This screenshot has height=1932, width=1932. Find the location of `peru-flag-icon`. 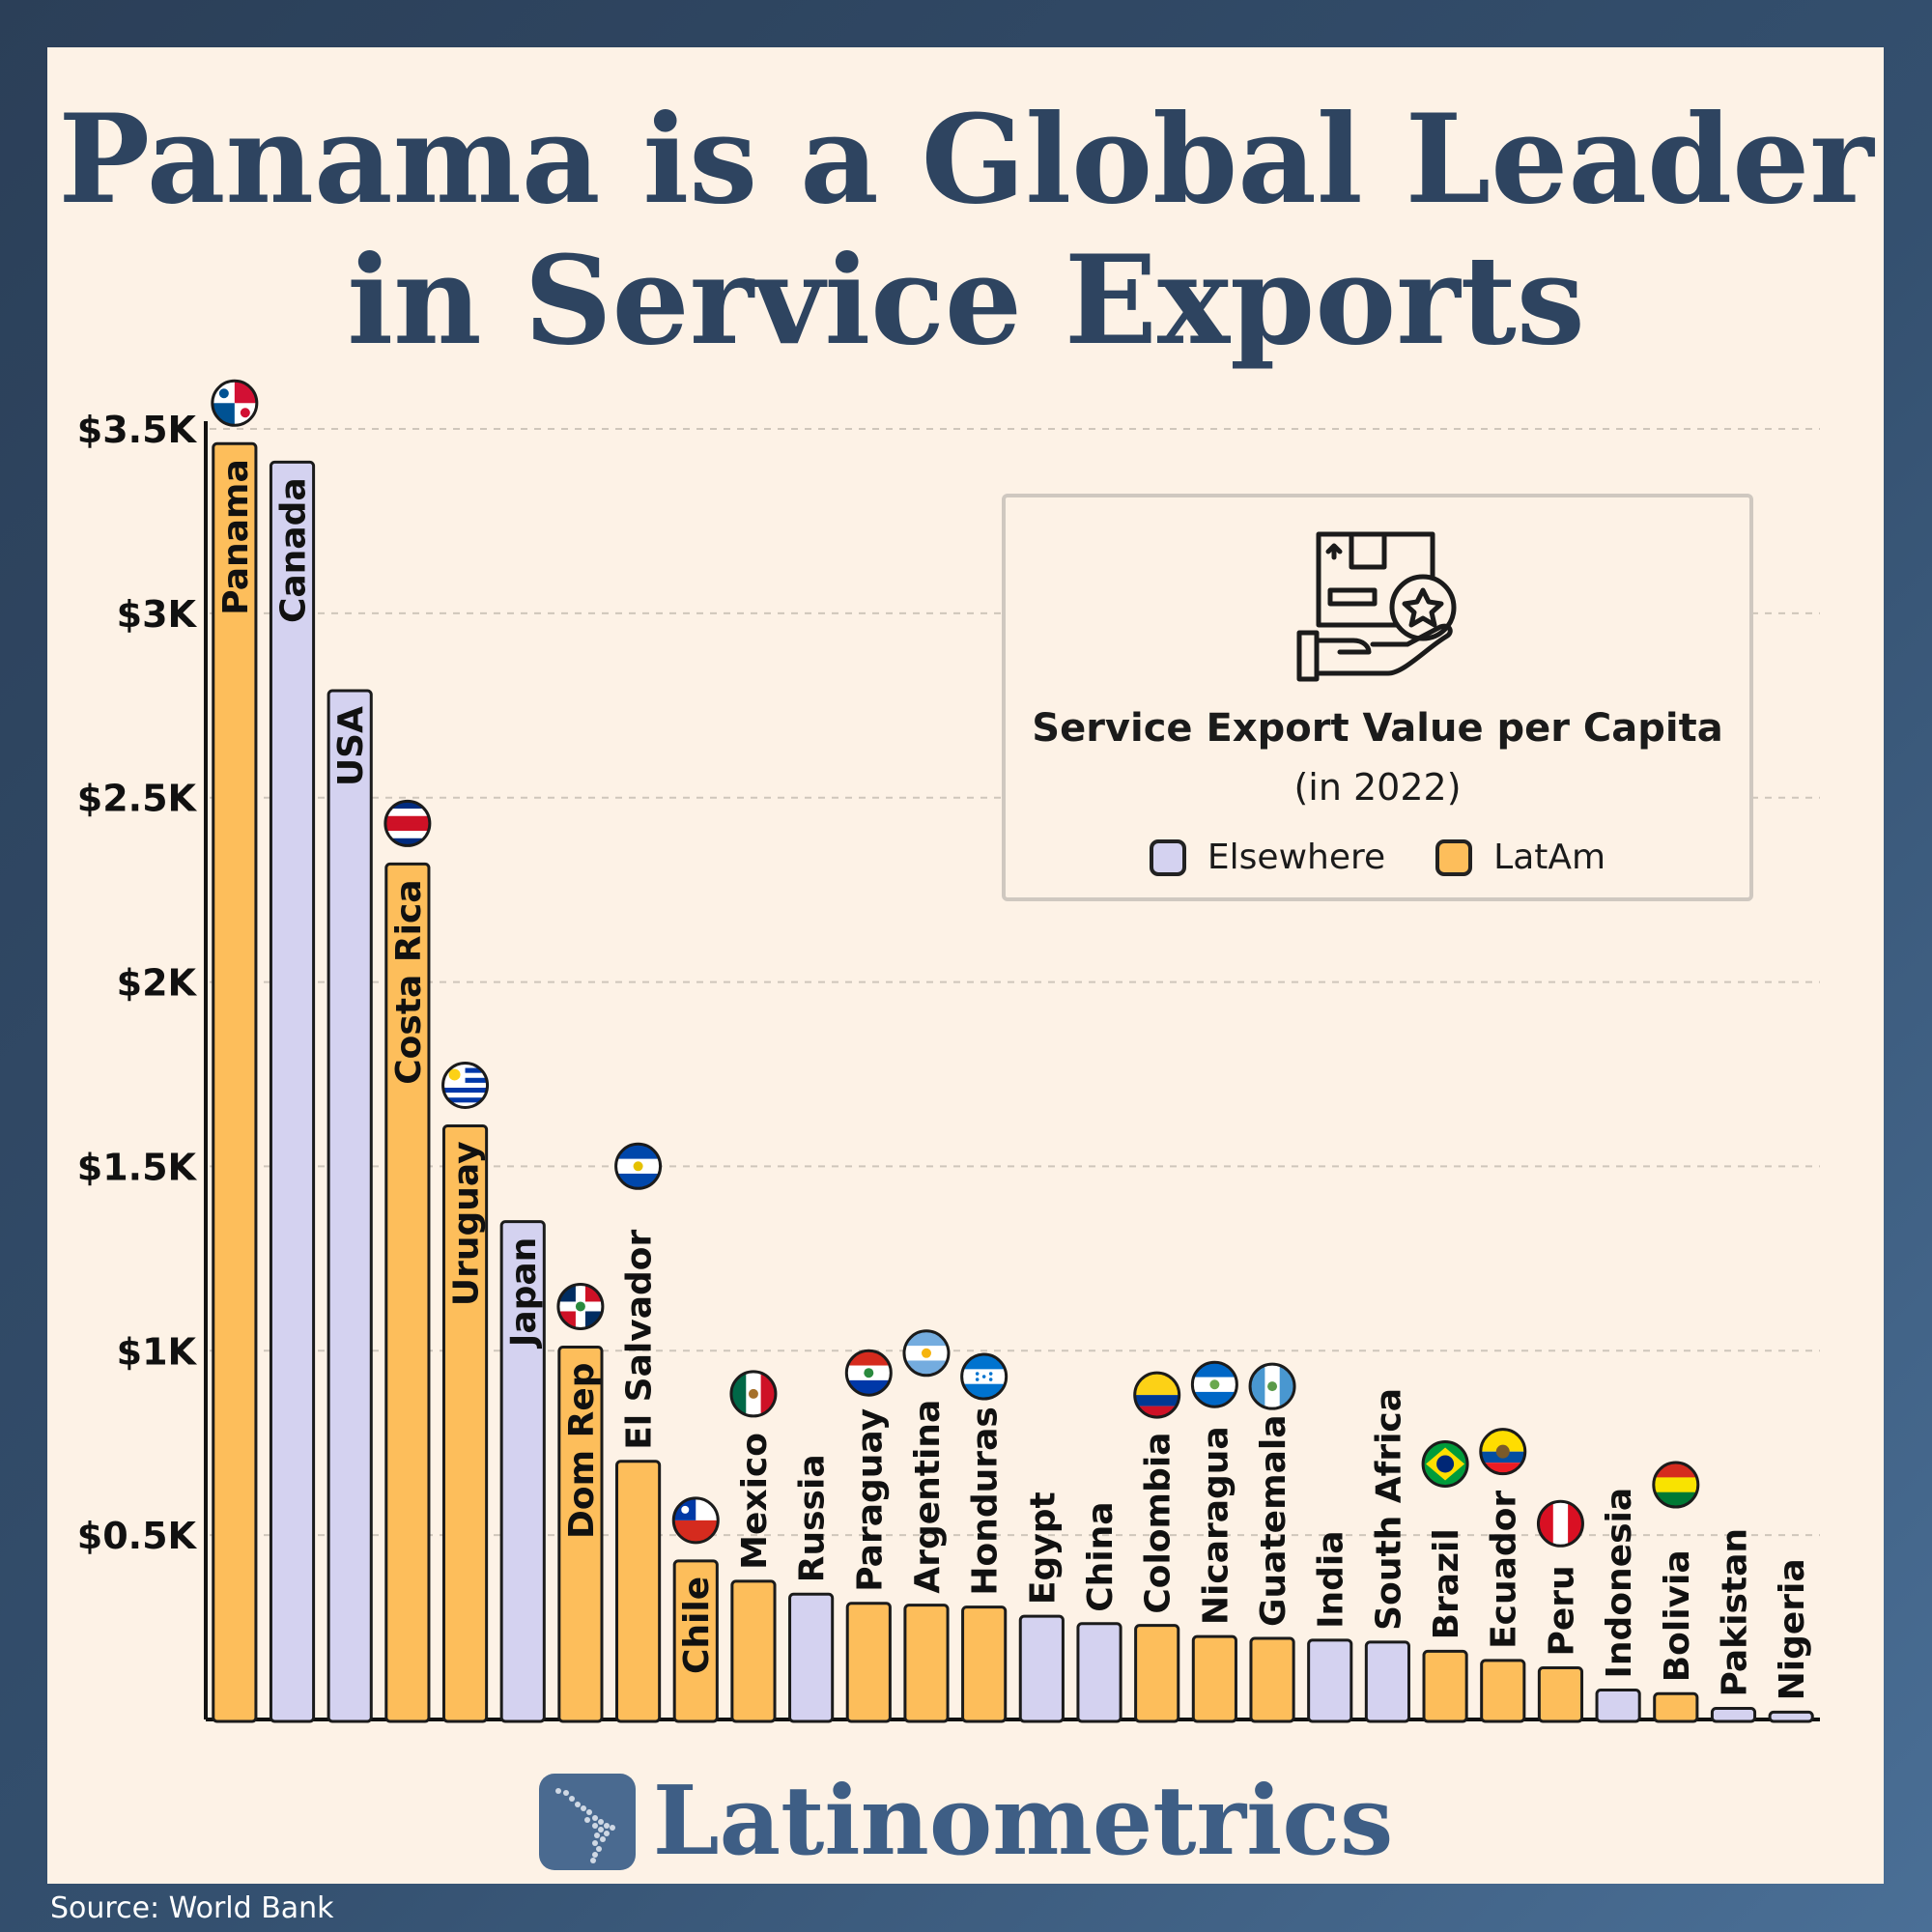

peru-flag-icon is located at coordinates (1560, 1523).